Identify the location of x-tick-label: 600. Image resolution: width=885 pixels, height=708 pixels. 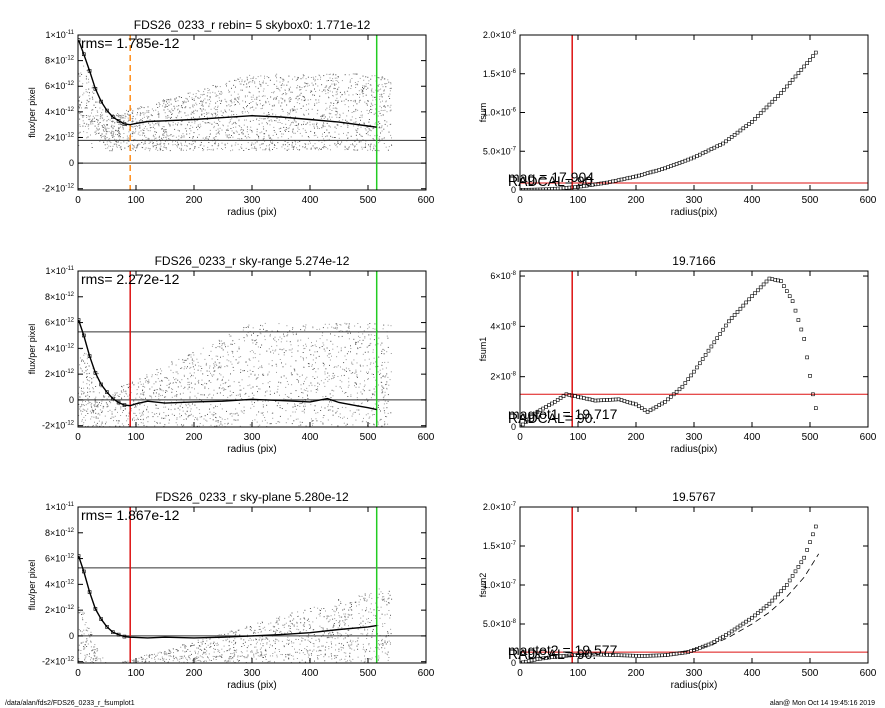
(868, 437).